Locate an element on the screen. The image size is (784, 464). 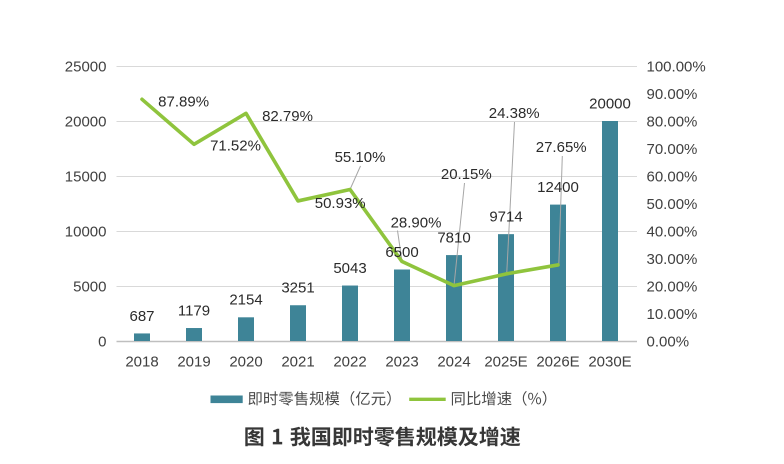
svg-text: 0 is located at coordinates (102, 341).